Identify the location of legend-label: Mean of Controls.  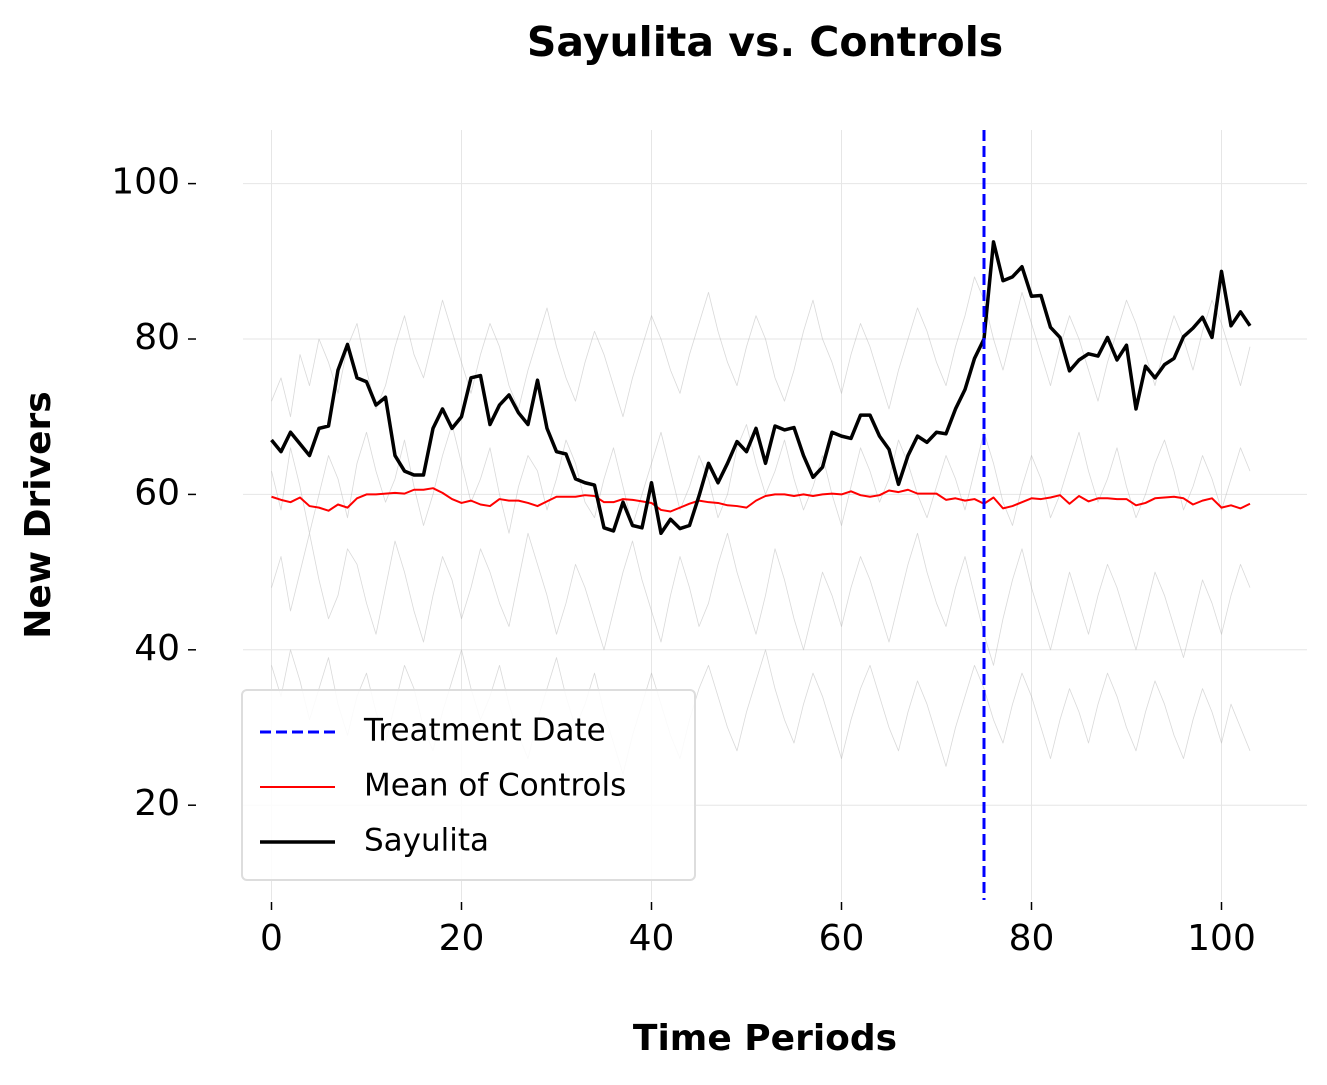
(495, 786).